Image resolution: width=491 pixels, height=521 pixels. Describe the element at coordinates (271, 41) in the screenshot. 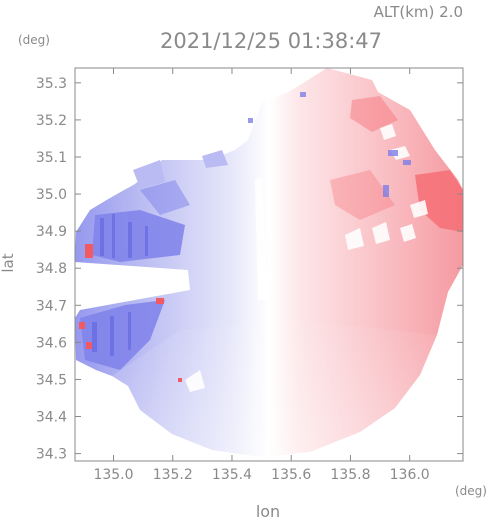

I see `timestamp-title: 2021/12/25 01:38:47` at that location.